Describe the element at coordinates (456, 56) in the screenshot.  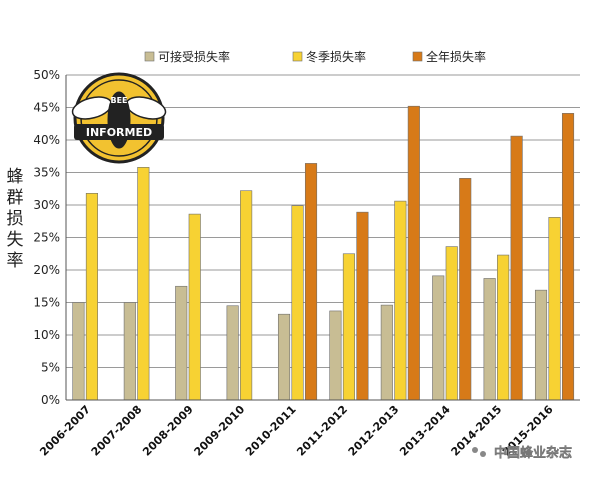
I see `legend-label: 全年损失率` at that location.